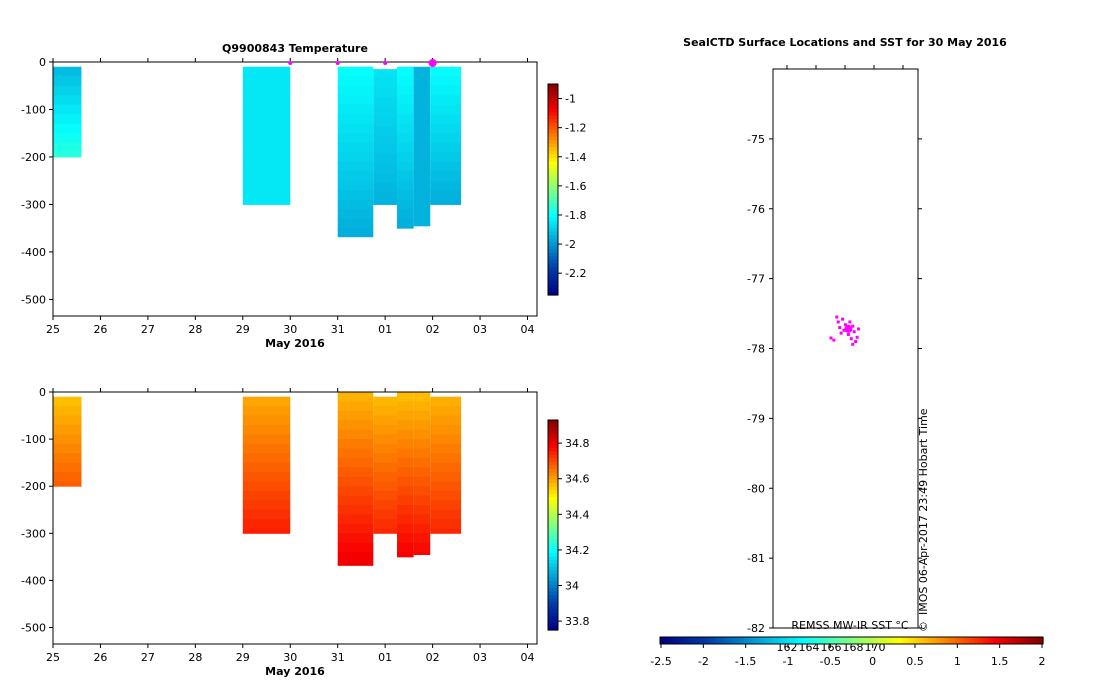  Describe the element at coordinates (290, 63) in the screenshot. I see `event-marker` at that location.